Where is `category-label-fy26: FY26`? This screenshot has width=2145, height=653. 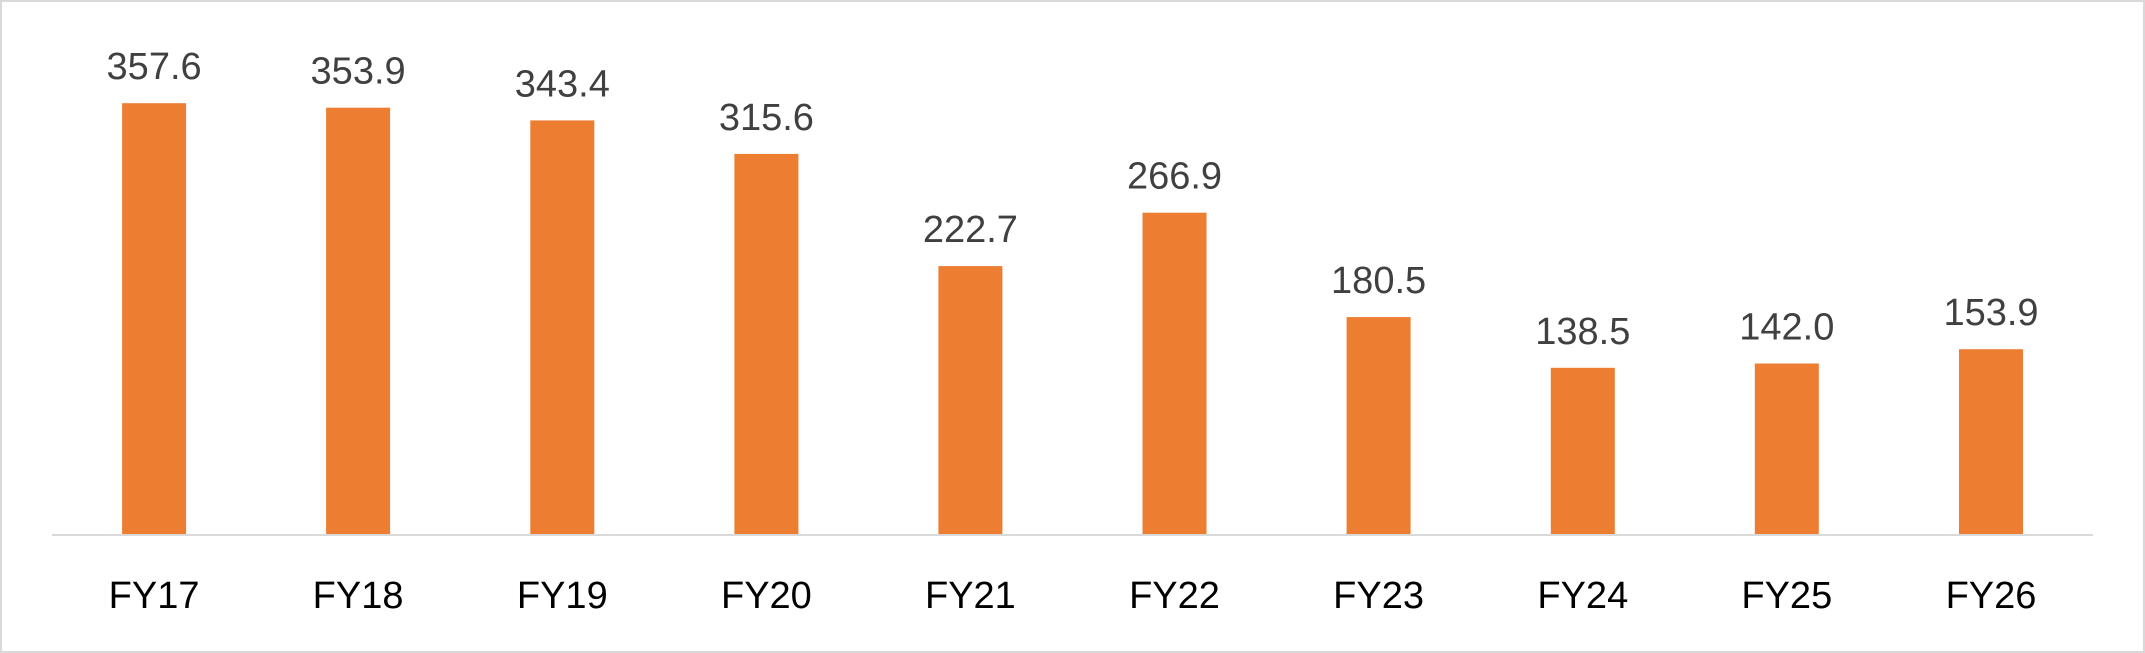 category-label-fy26: FY26 is located at coordinates (1991, 596).